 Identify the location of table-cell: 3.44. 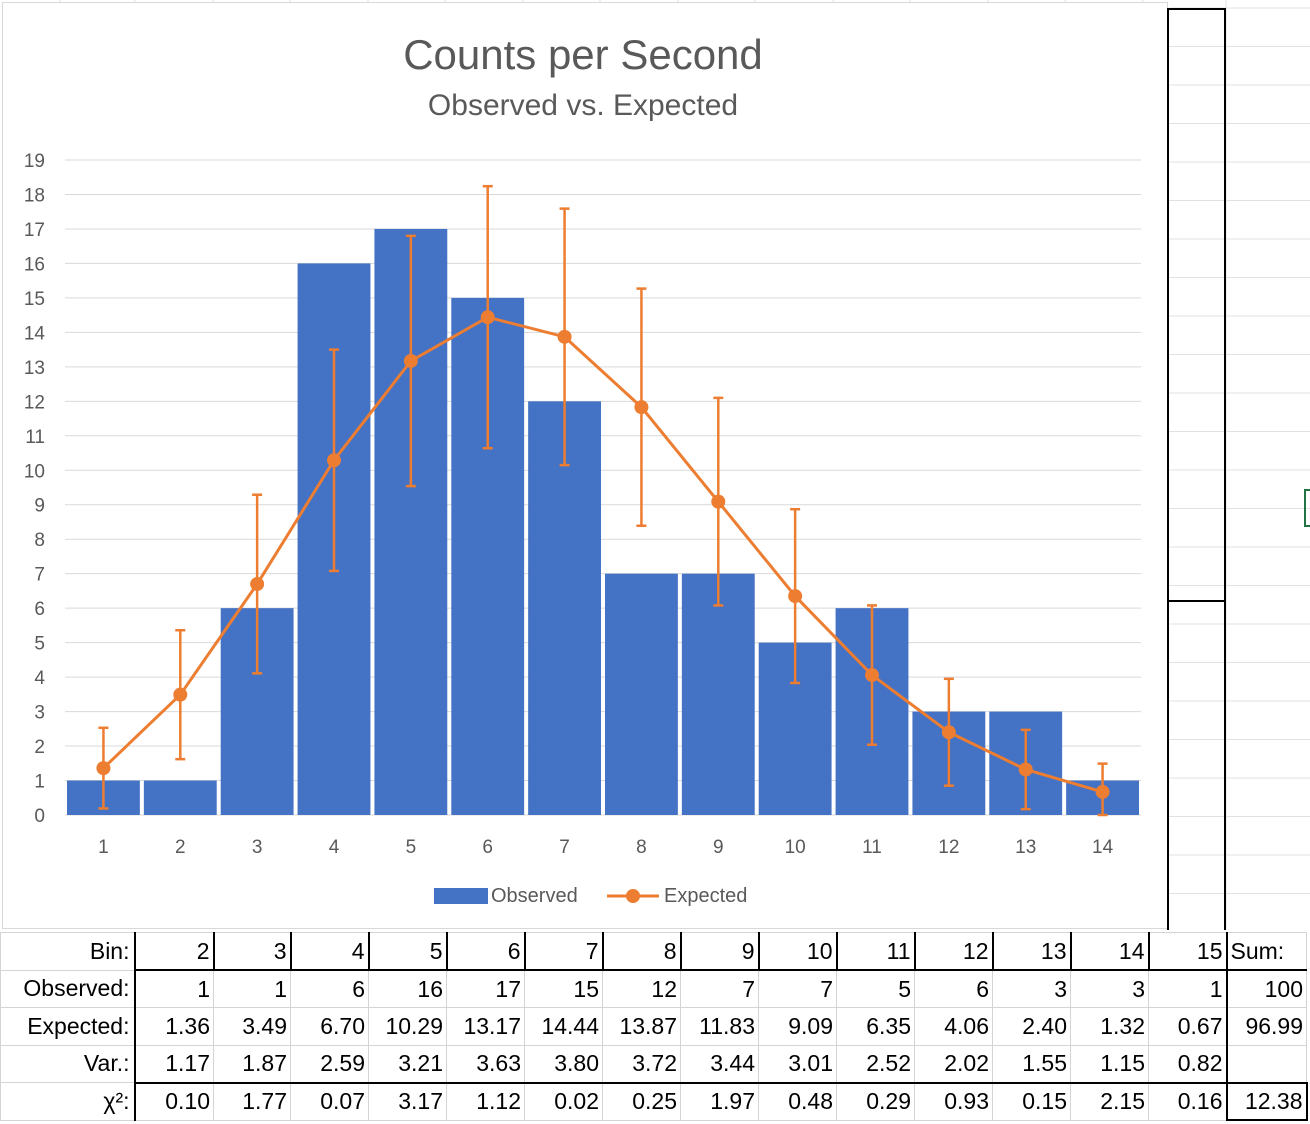
(719, 1063).